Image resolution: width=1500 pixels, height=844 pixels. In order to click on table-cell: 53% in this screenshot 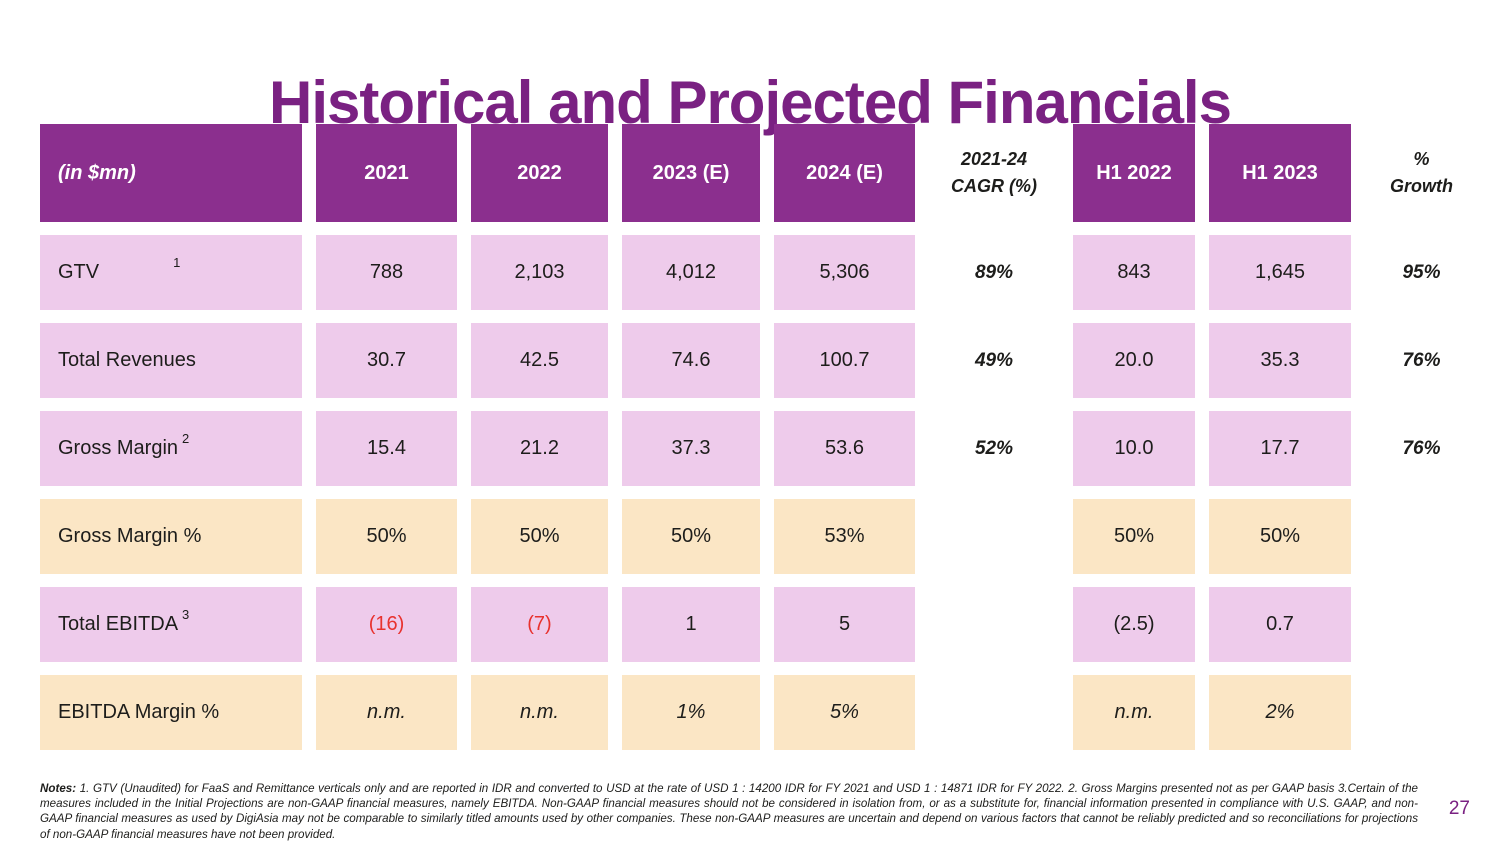, I will do `click(844, 536)`.